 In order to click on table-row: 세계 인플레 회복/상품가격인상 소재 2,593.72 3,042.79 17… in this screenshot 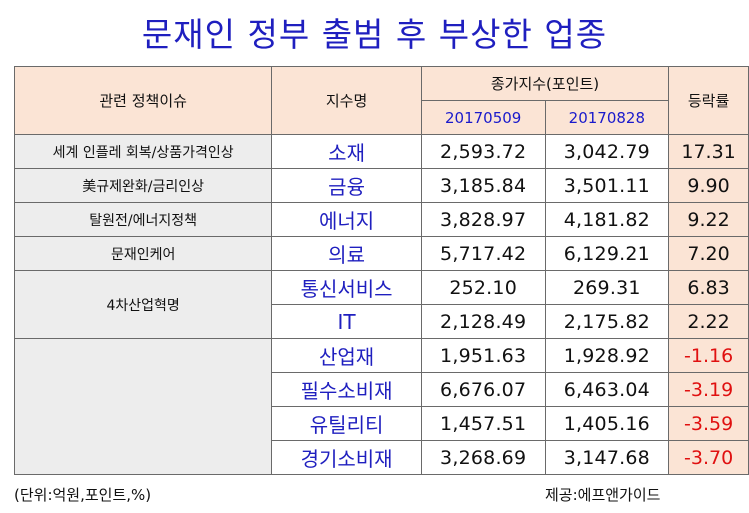, I will do `click(381, 151)`.